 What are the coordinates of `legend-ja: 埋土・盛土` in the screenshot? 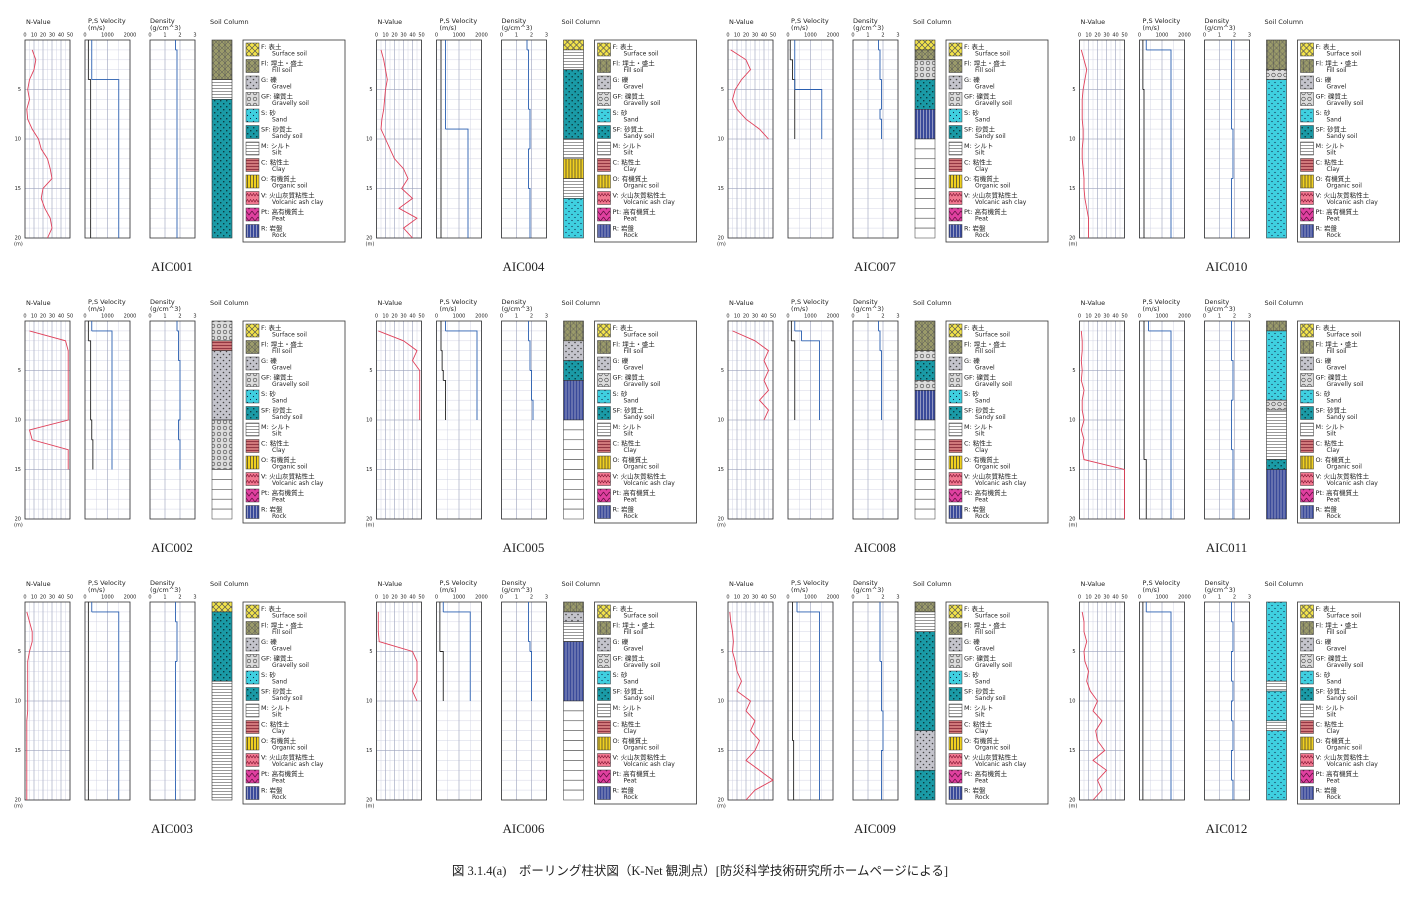 It's located at (1341, 63).